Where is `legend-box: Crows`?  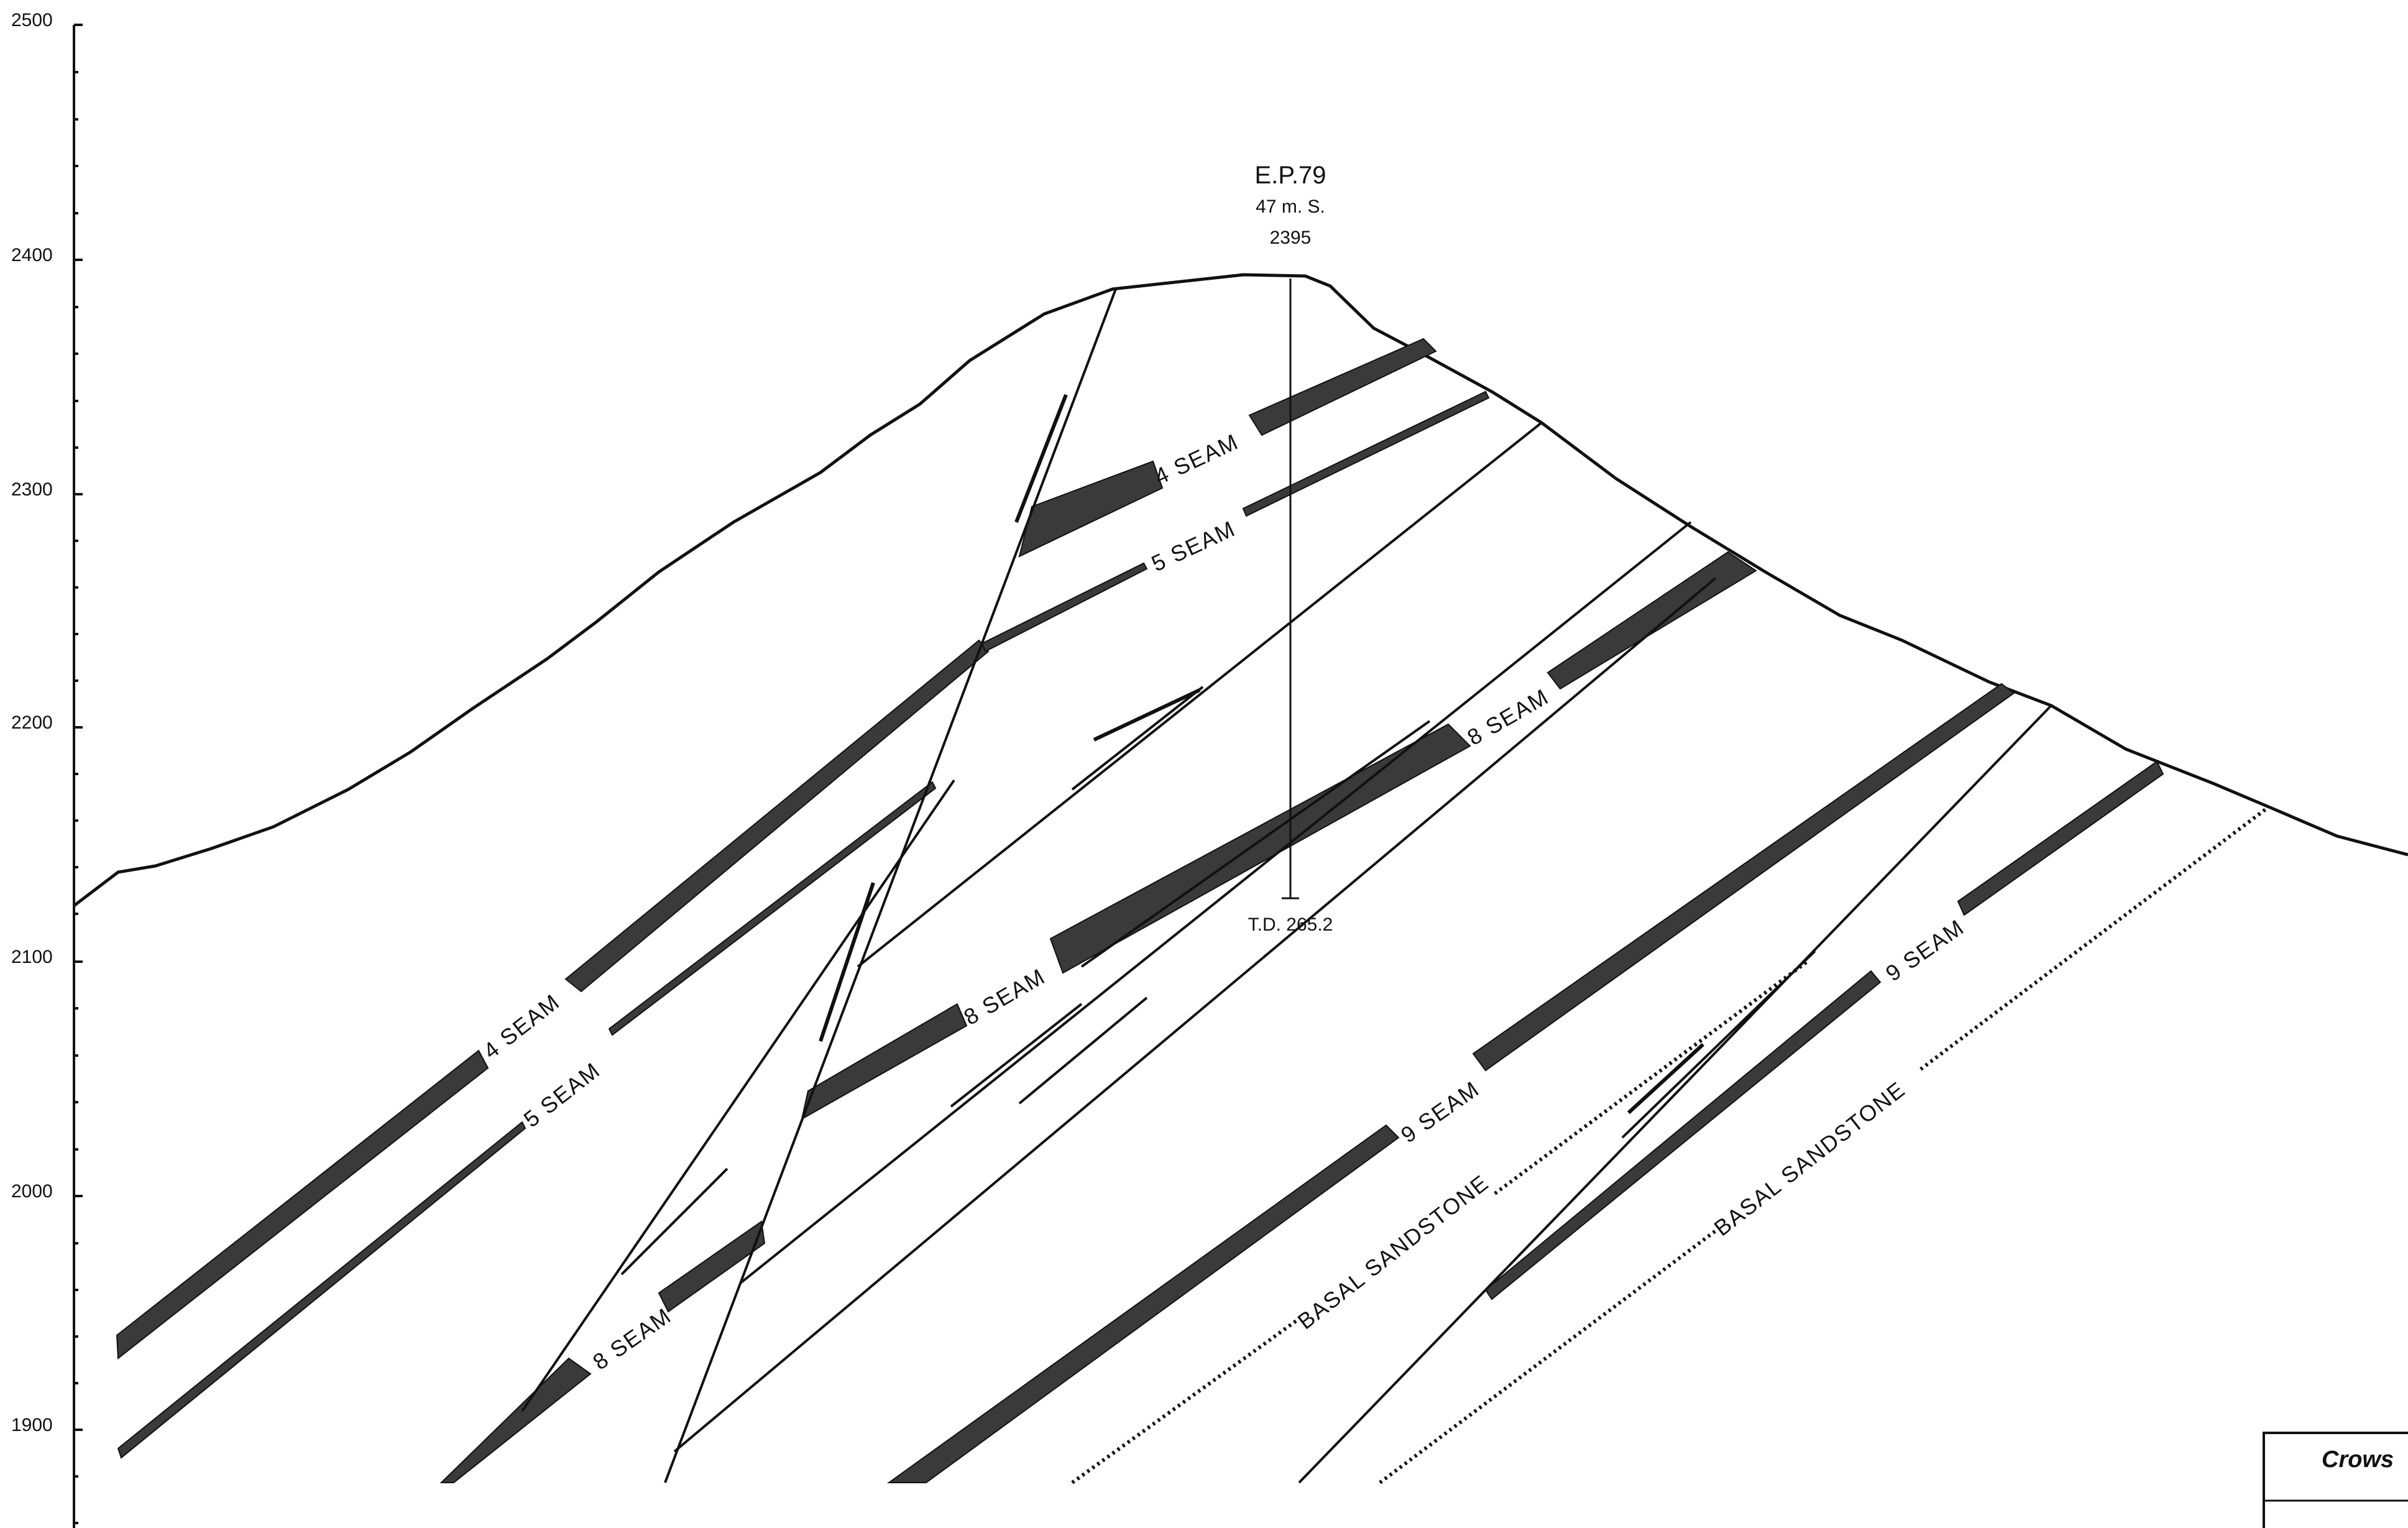 legend-box: Crows is located at coordinates (2335, 1480).